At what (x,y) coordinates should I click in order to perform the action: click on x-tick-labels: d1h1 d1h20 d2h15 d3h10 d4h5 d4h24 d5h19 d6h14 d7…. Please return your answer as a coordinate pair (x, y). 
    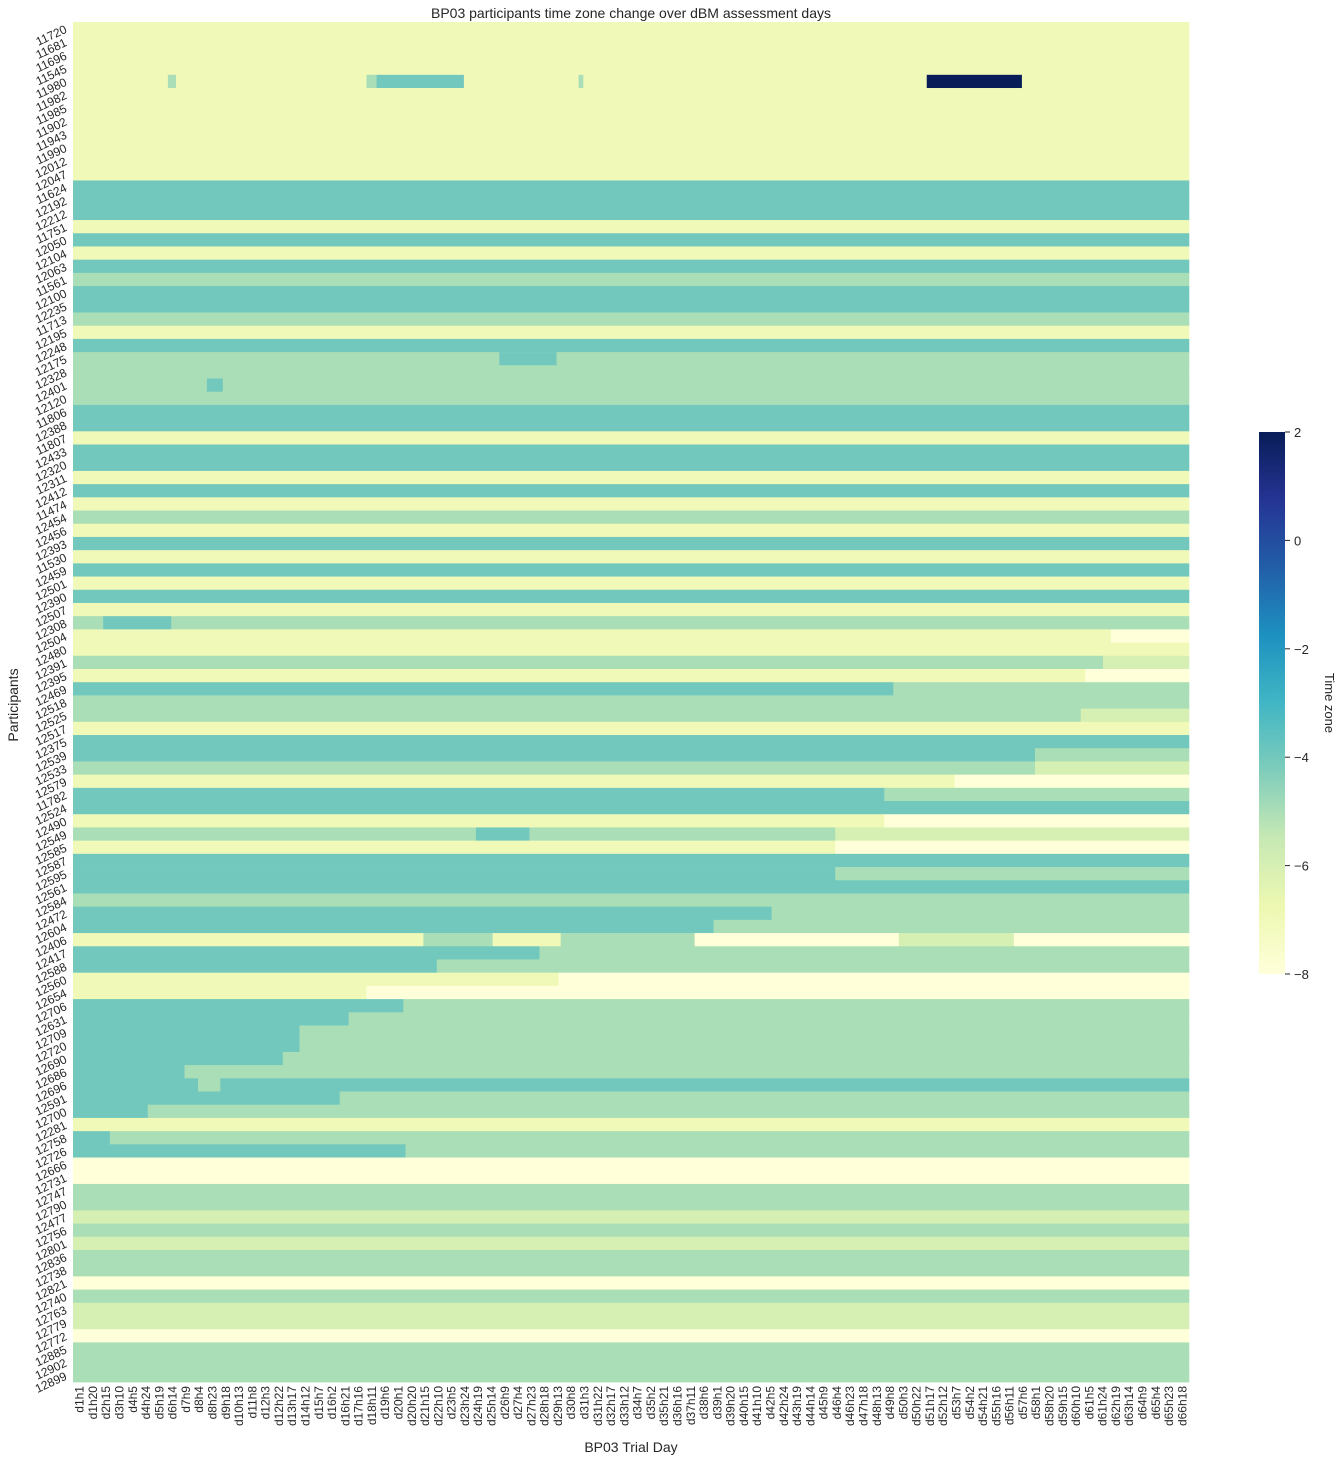
    Looking at the image, I should click on (631, 1406).